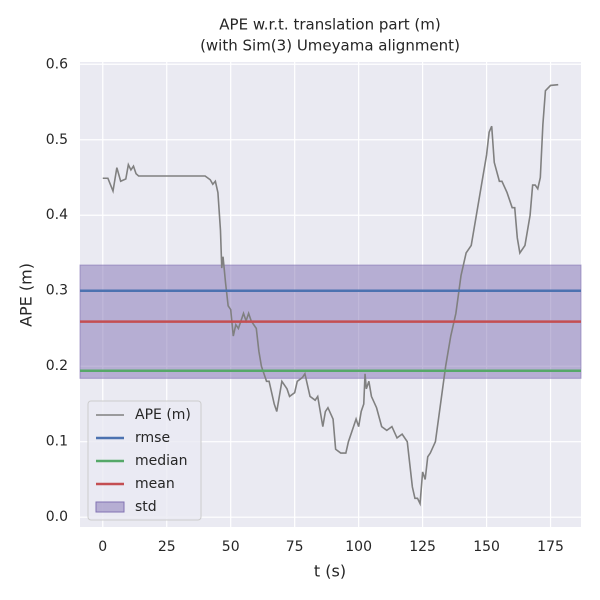 The image size is (600, 600). I want to click on x-tick-label: 175, so click(550, 547).